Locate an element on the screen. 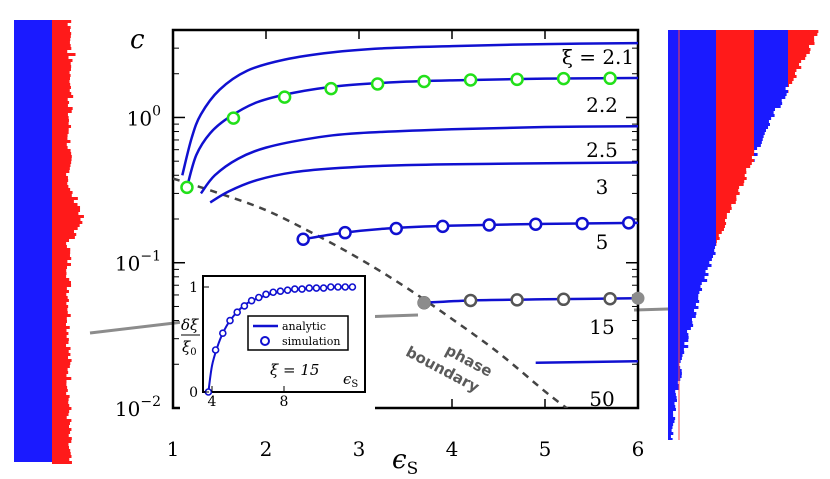 This screenshot has width=830, height=479. series-label: 3 is located at coordinates (602, 187).